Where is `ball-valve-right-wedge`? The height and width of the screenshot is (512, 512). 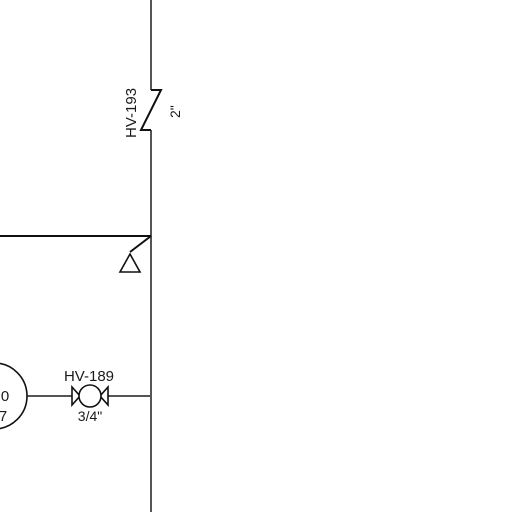
ball-valve-right-wedge is located at coordinates (103, 396).